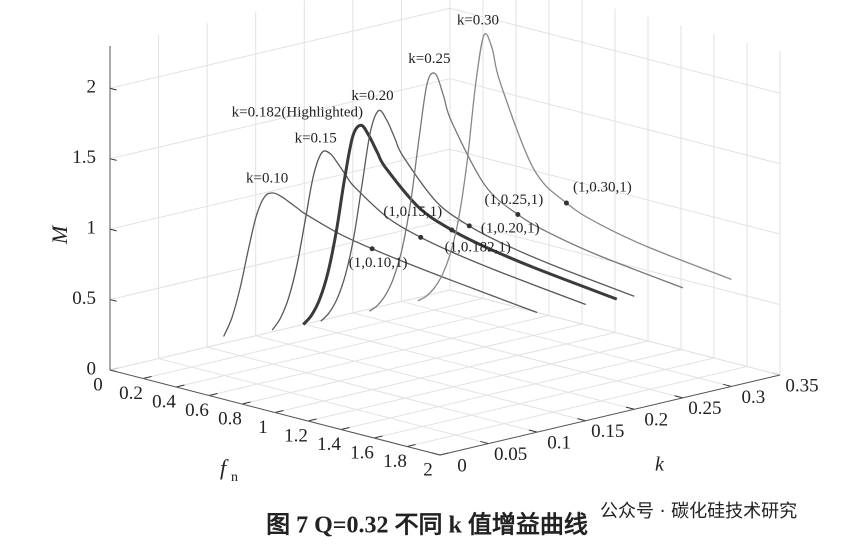 This screenshot has width=854, height=546. I want to click on series-label: k=0.25, so click(429, 59).